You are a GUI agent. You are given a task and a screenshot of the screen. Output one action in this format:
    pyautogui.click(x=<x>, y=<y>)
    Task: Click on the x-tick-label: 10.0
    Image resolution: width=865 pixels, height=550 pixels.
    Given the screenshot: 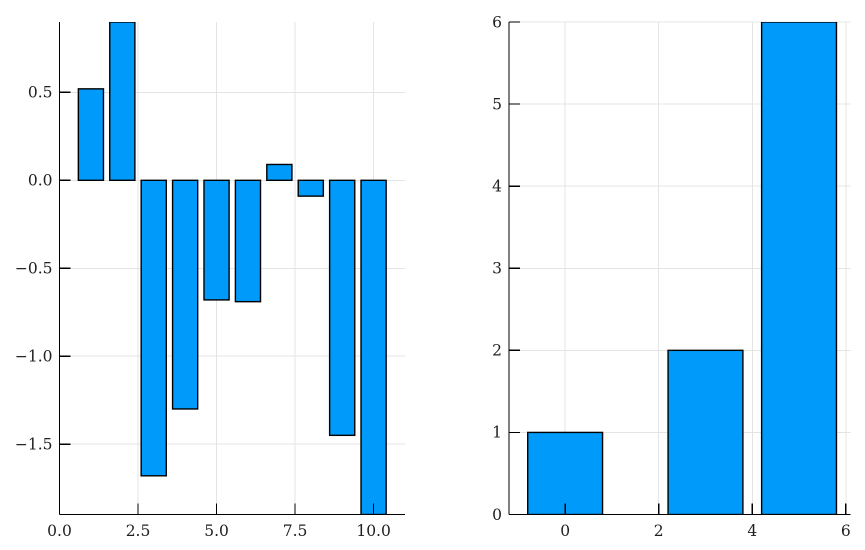 What is the action you would take?
    pyautogui.click(x=373, y=531)
    